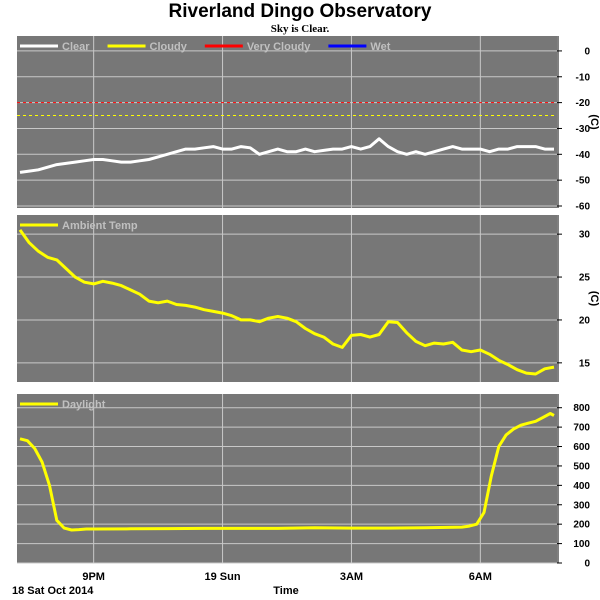 The height and width of the screenshot is (600, 600). What do you see at coordinates (581, 486) in the screenshot?
I see `panel-3-ytick-label-4: 400` at bounding box center [581, 486].